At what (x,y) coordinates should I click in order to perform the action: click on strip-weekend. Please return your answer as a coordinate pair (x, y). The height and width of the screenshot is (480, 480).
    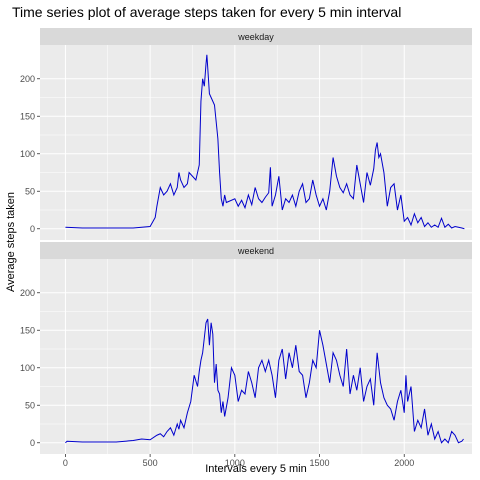
    Looking at the image, I should click on (256, 250).